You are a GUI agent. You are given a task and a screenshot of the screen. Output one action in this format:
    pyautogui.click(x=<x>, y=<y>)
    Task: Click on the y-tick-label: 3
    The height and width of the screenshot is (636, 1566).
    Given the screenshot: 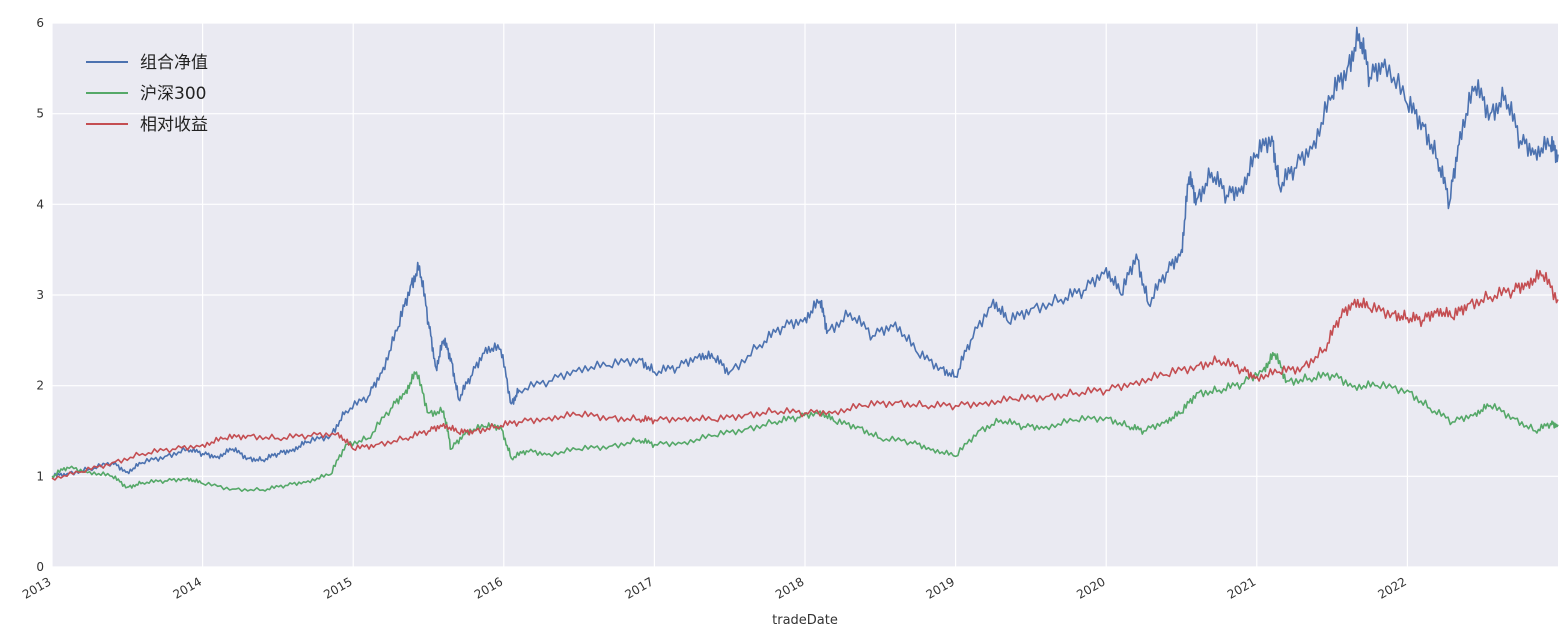 What is the action you would take?
    pyautogui.click(x=40, y=295)
    